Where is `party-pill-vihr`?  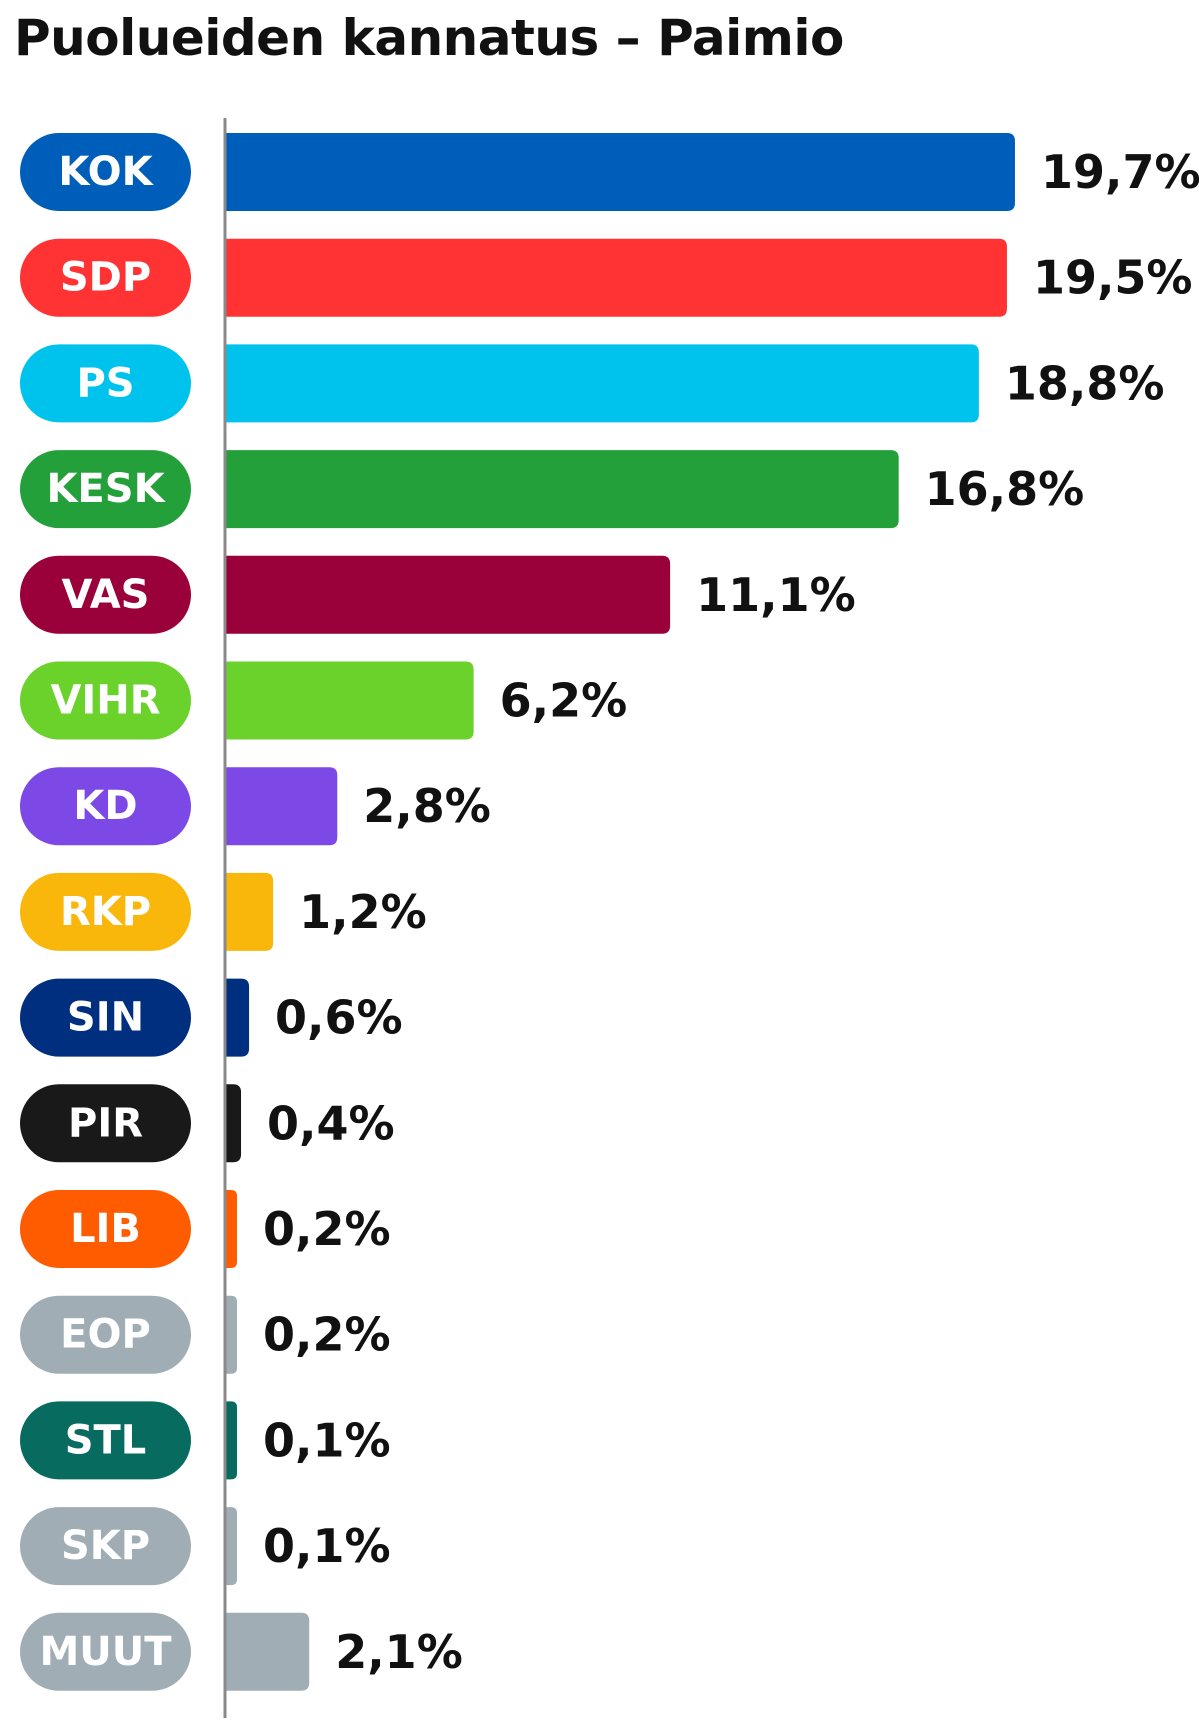
party-pill-vihr is located at coordinates (105, 700).